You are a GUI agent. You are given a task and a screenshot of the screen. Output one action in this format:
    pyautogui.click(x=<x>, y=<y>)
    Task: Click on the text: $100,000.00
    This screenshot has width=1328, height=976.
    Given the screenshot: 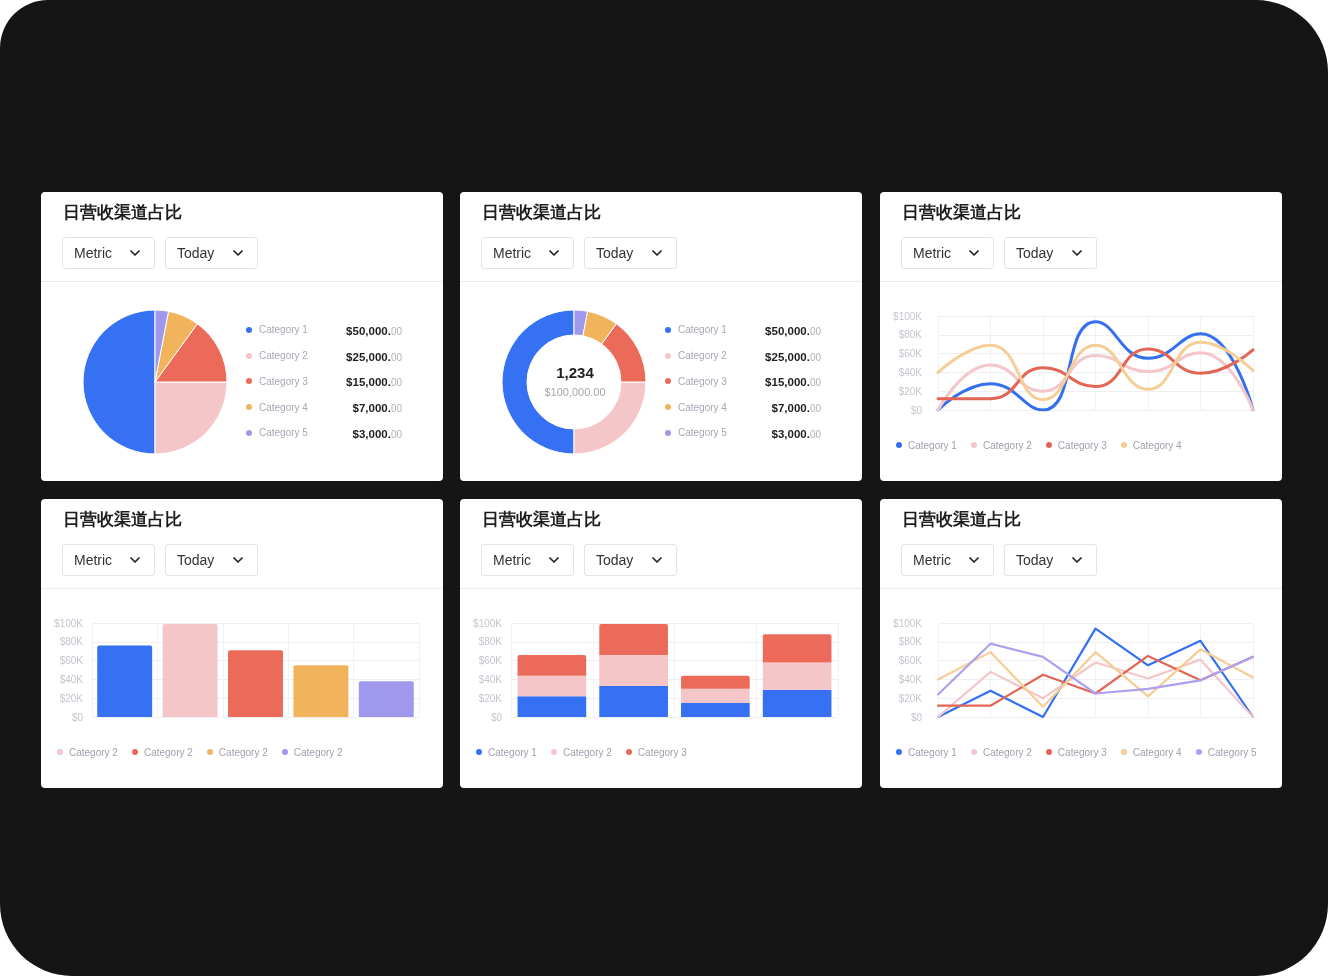 What is the action you would take?
    pyautogui.click(x=575, y=392)
    